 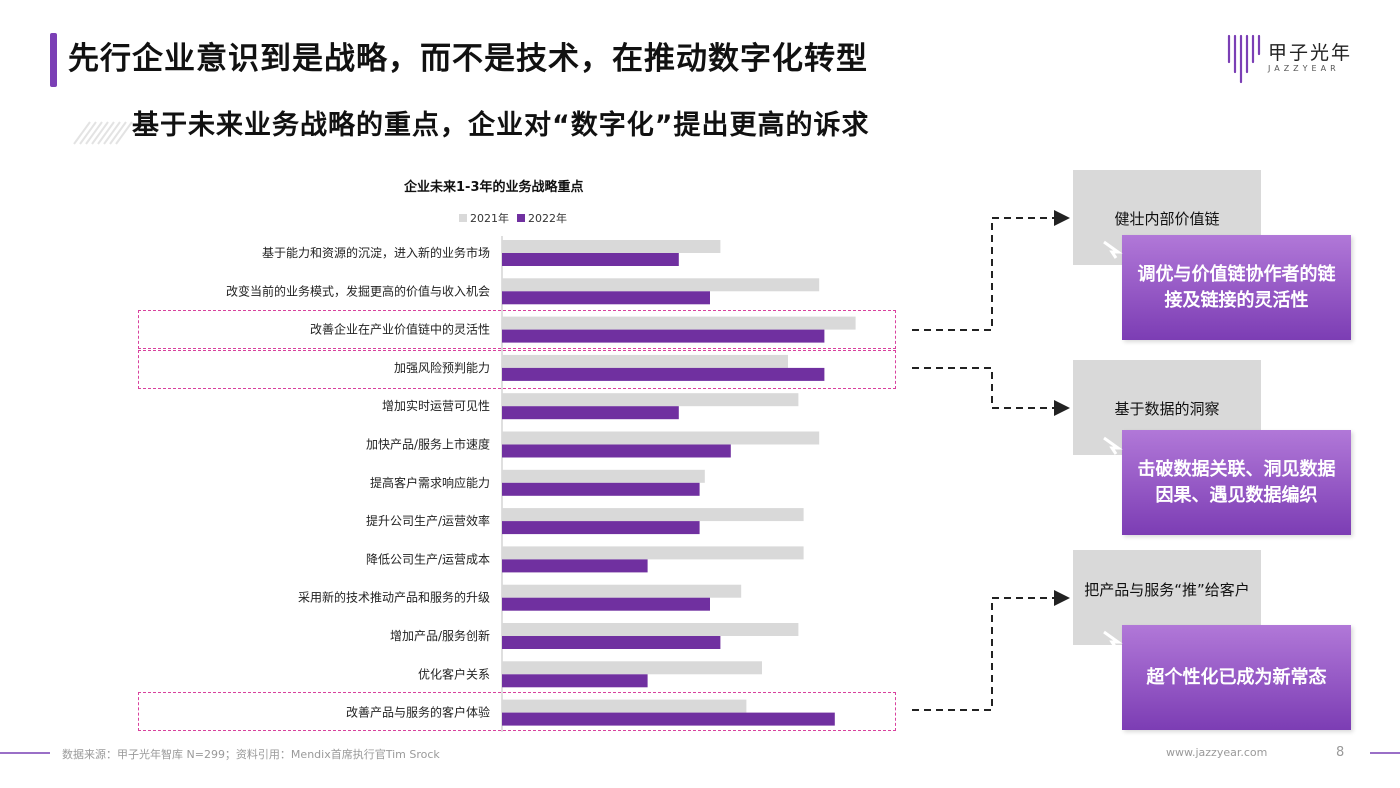 I want to click on chart-title: 企业未来1-3年的业务战略重点, so click(x=494, y=187).